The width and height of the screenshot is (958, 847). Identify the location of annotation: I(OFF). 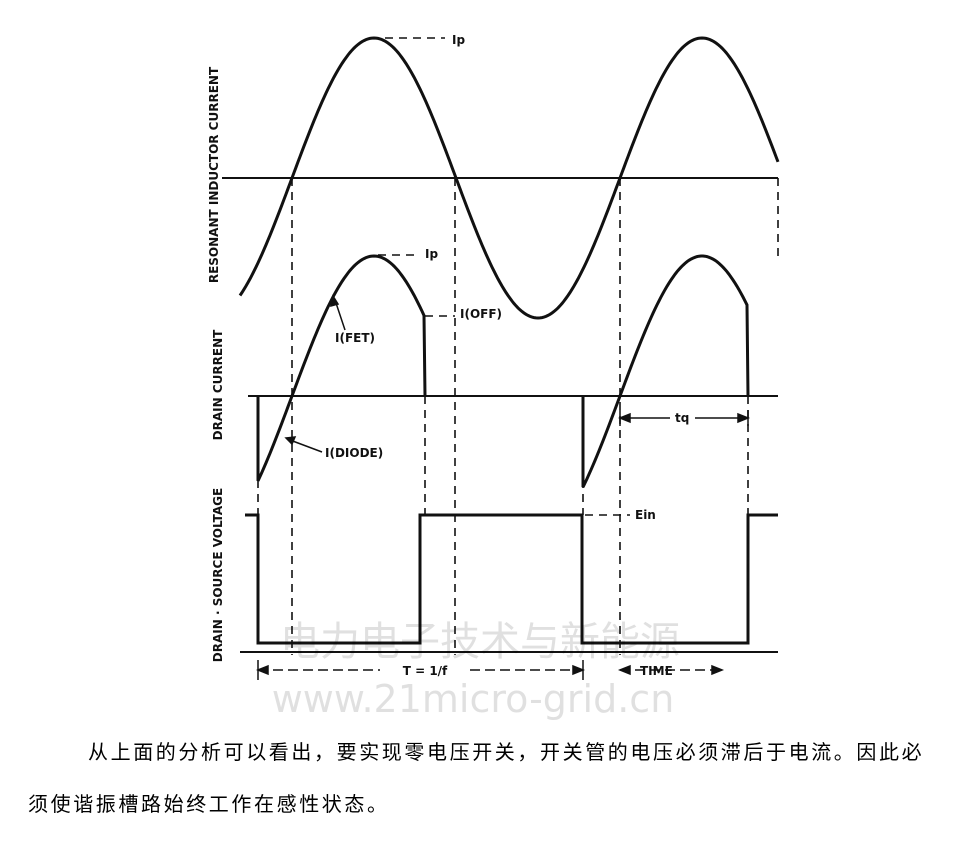
(481, 314).